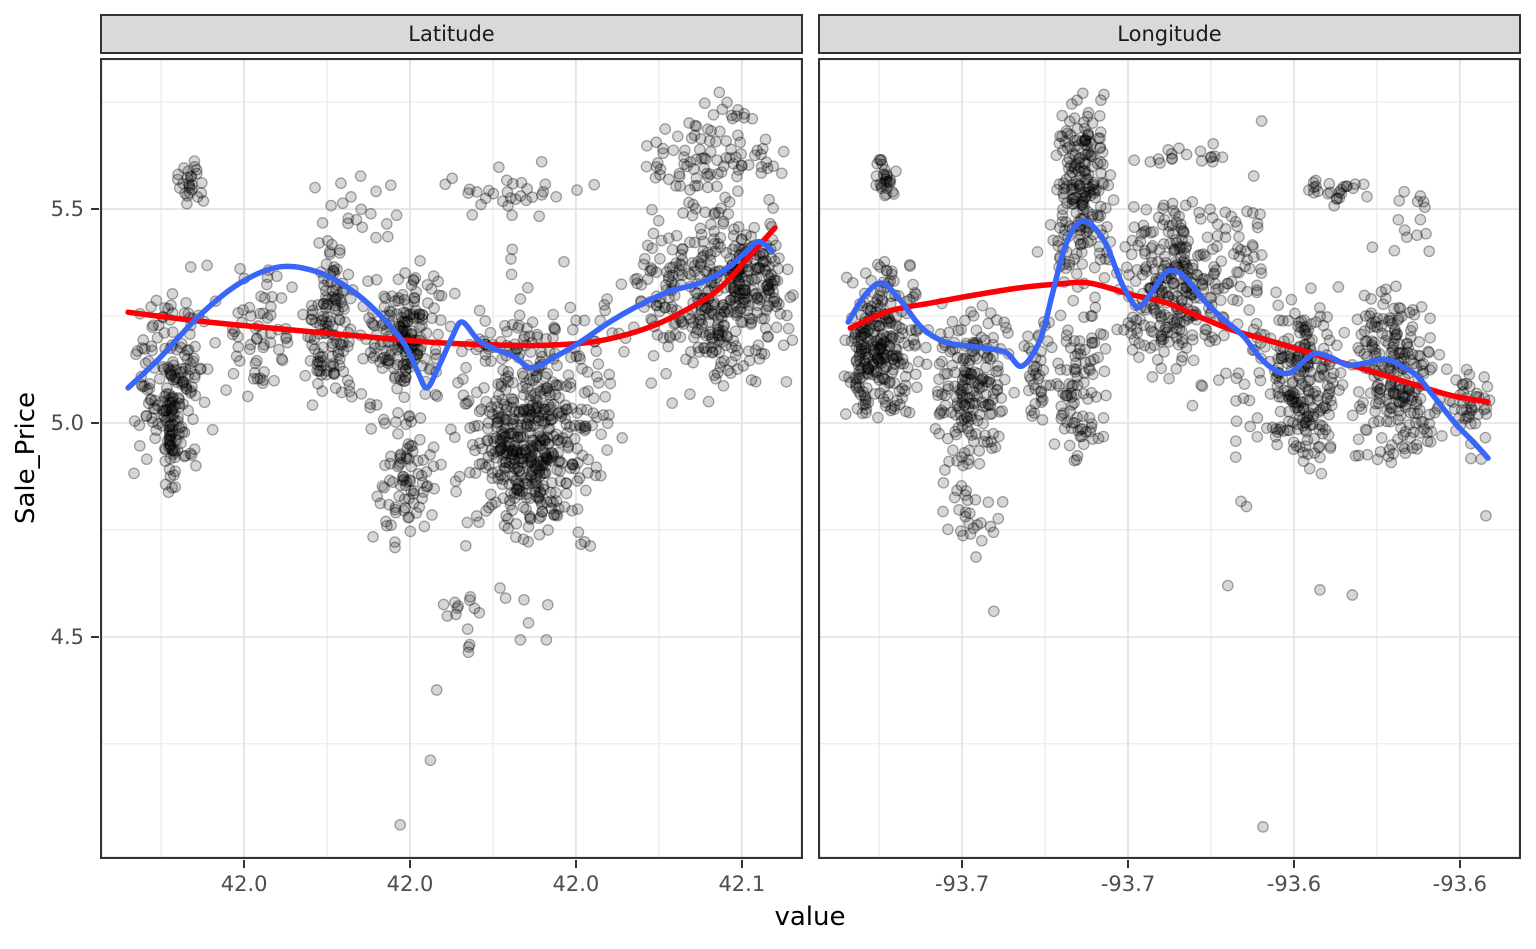 The width and height of the screenshot is (1536, 949). Describe the element at coordinates (576, 884) in the screenshot. I see `x-tick-label: 42.0` at that location.